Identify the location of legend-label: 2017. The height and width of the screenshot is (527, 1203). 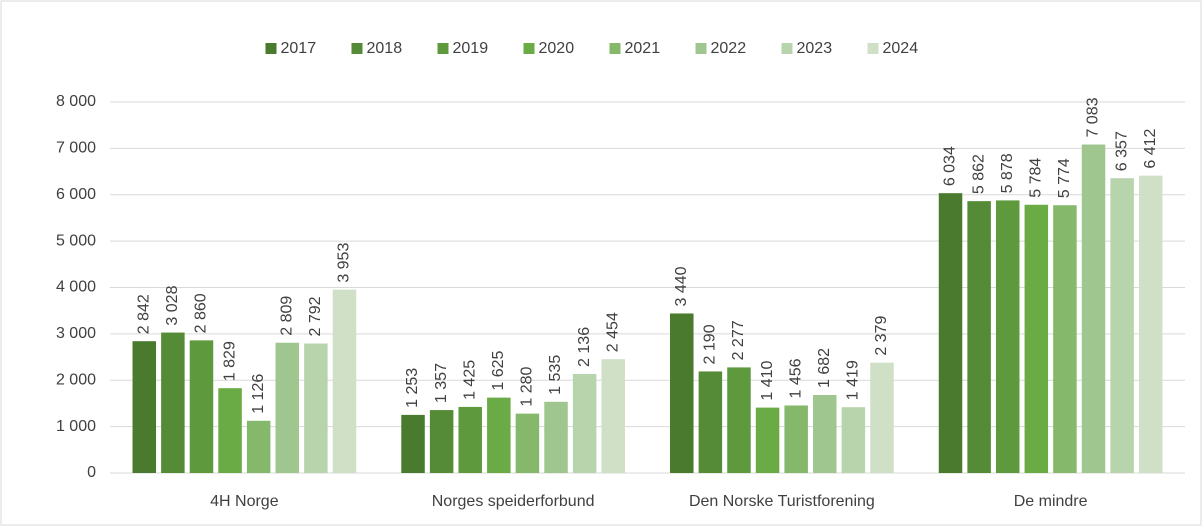
(299, 48).